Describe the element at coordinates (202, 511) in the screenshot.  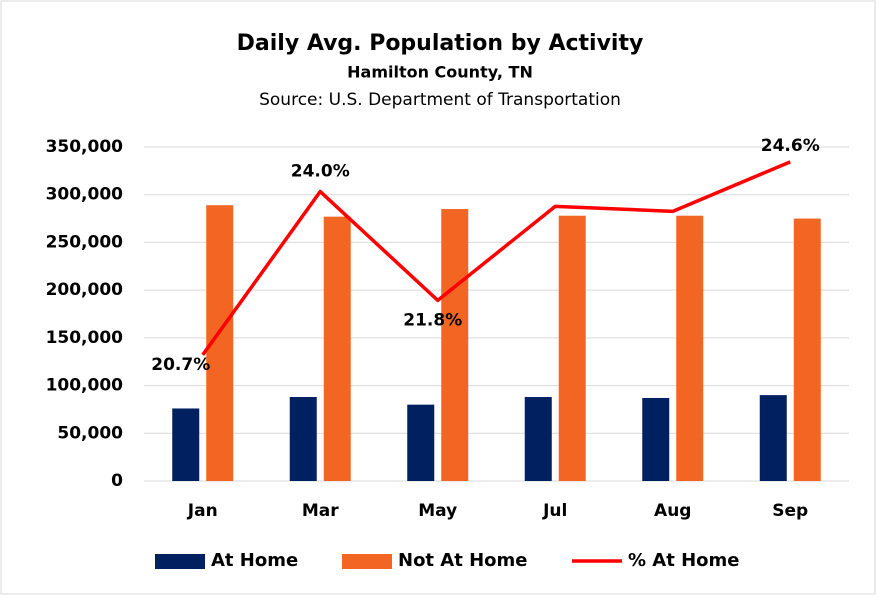
I see `x-tick-label: Jan` at that location.